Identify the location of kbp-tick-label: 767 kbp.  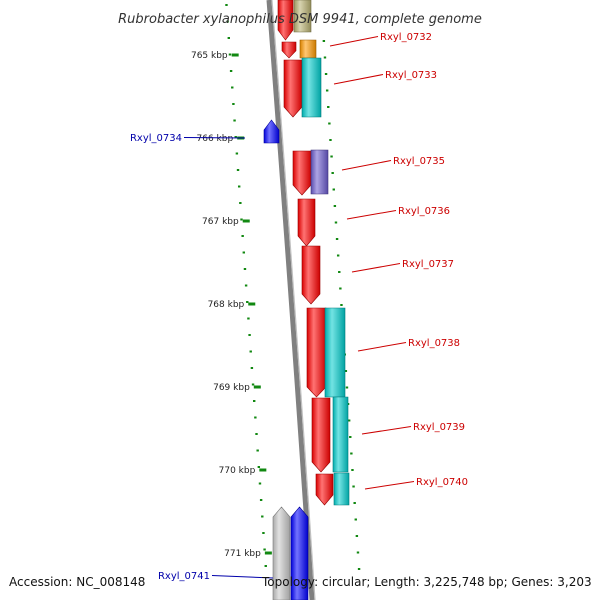
(220, 222).